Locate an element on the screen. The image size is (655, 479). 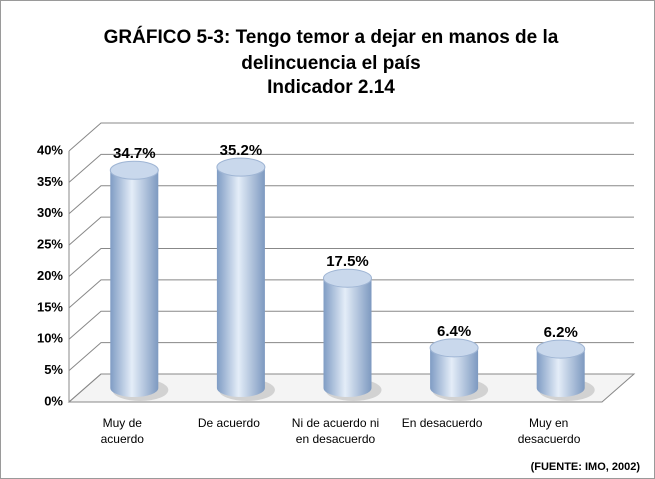
chart-subtitle: Indicador 2.14 is located at coordinates (331, 87).